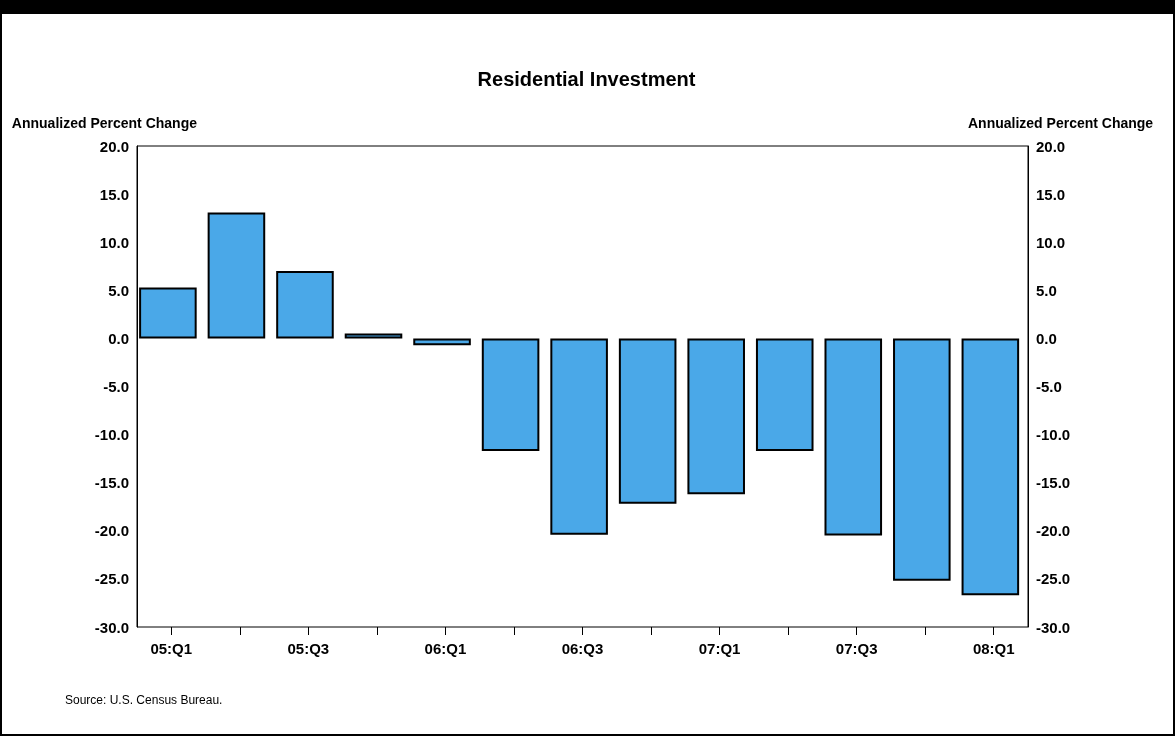  Describe the element at coordinates (582, 648) in the screenshot. I see `x-tick-label: 06:Q3` at that location.